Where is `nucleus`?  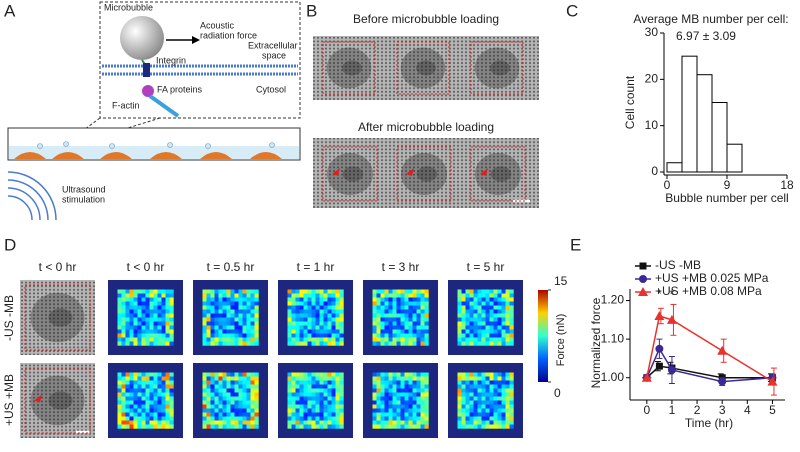 nucleus is located at coordinates (427, 174).